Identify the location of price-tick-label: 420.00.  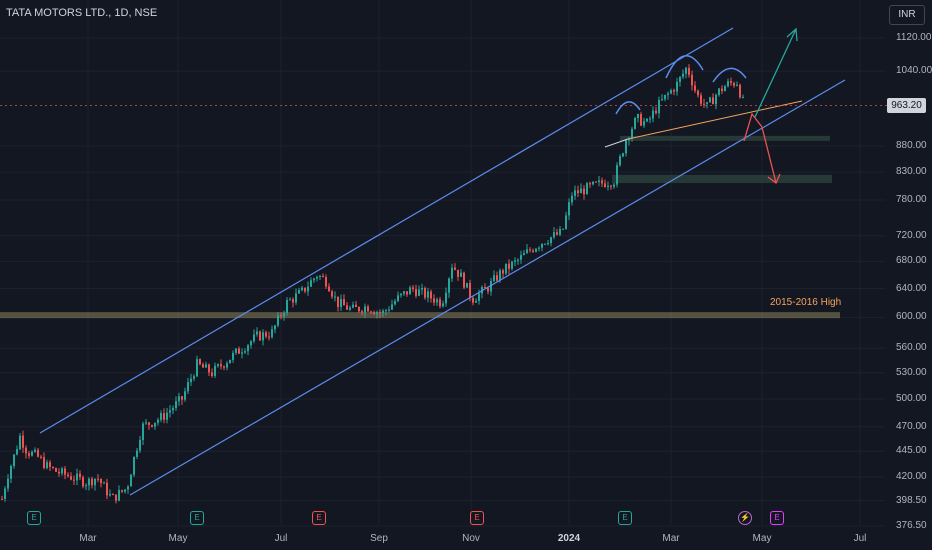
(911, 477).